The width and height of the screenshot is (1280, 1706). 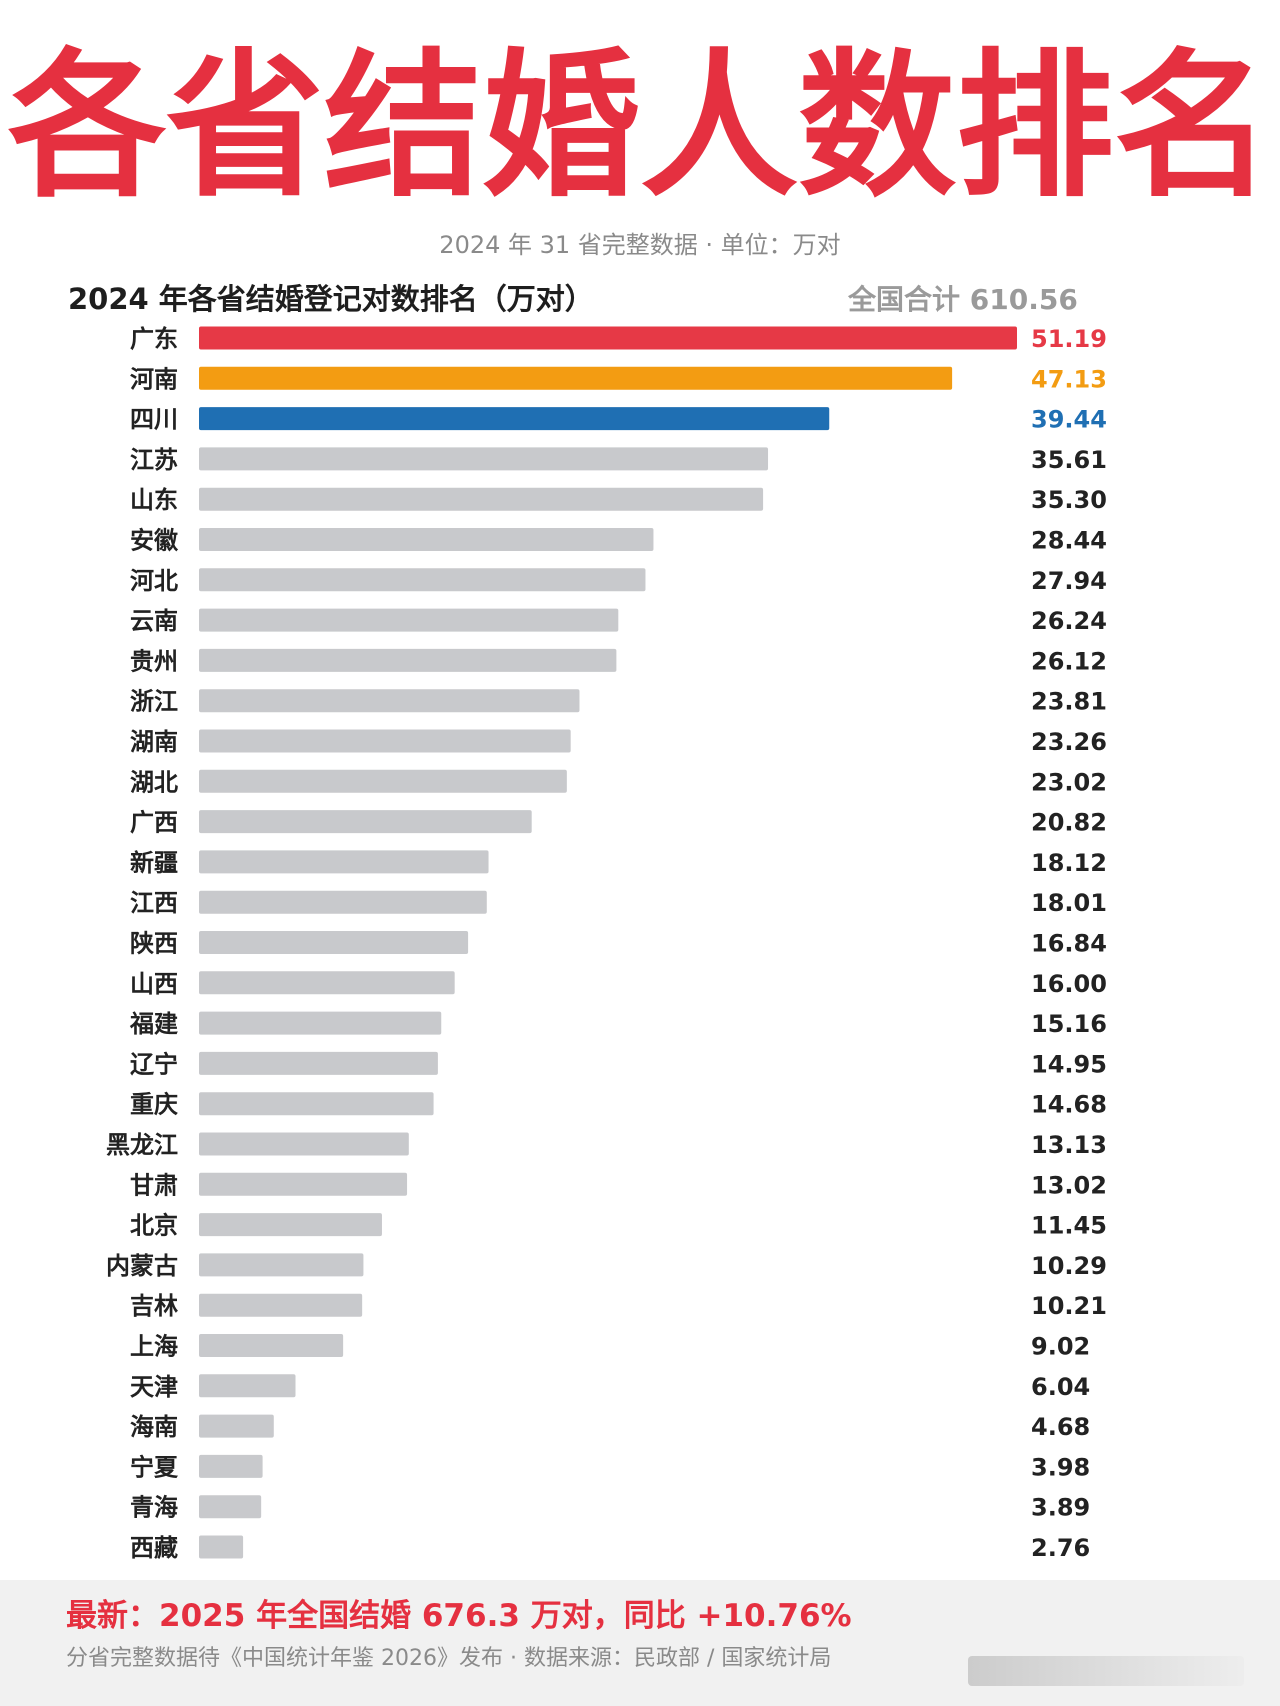 I want to click on category-label: 北京, so click(x=154, y=1226).